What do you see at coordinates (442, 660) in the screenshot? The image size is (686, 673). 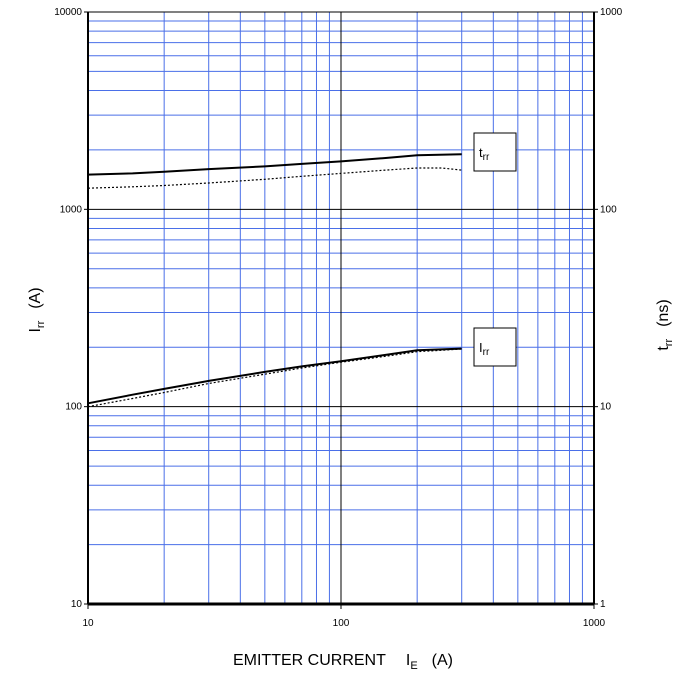 I see `x-axis-label-unit: (A)` at bounding box center [442, 660].